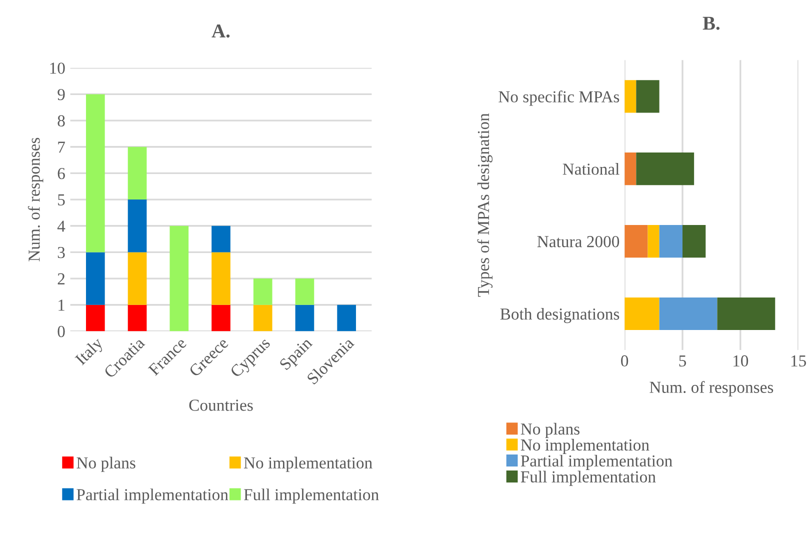  What do you see at coordinates (741, 361) in the screenshot?
I see `x-tick-label: 10` at bounding box center [741, 361].